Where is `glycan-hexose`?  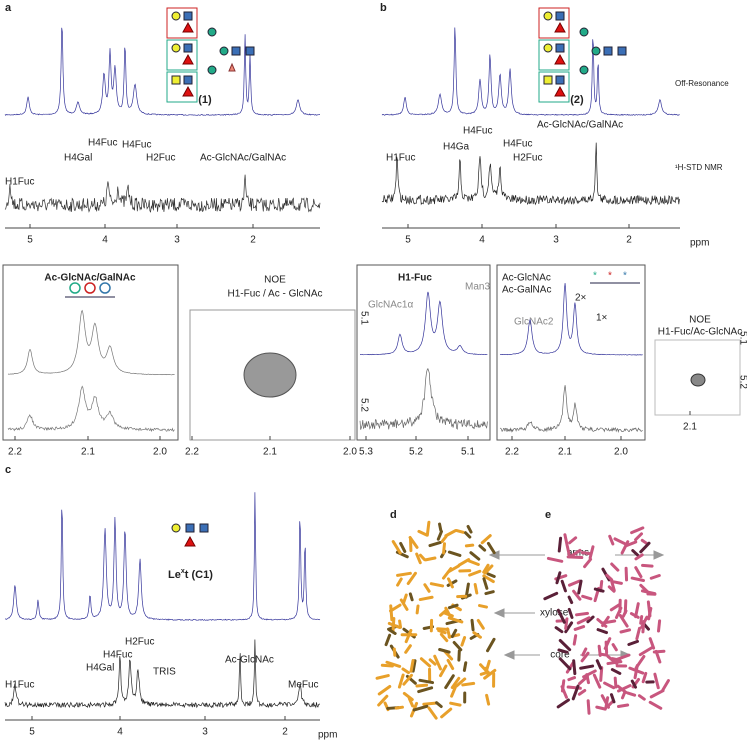
glycan-hexose is located at coordinates (584, 70).